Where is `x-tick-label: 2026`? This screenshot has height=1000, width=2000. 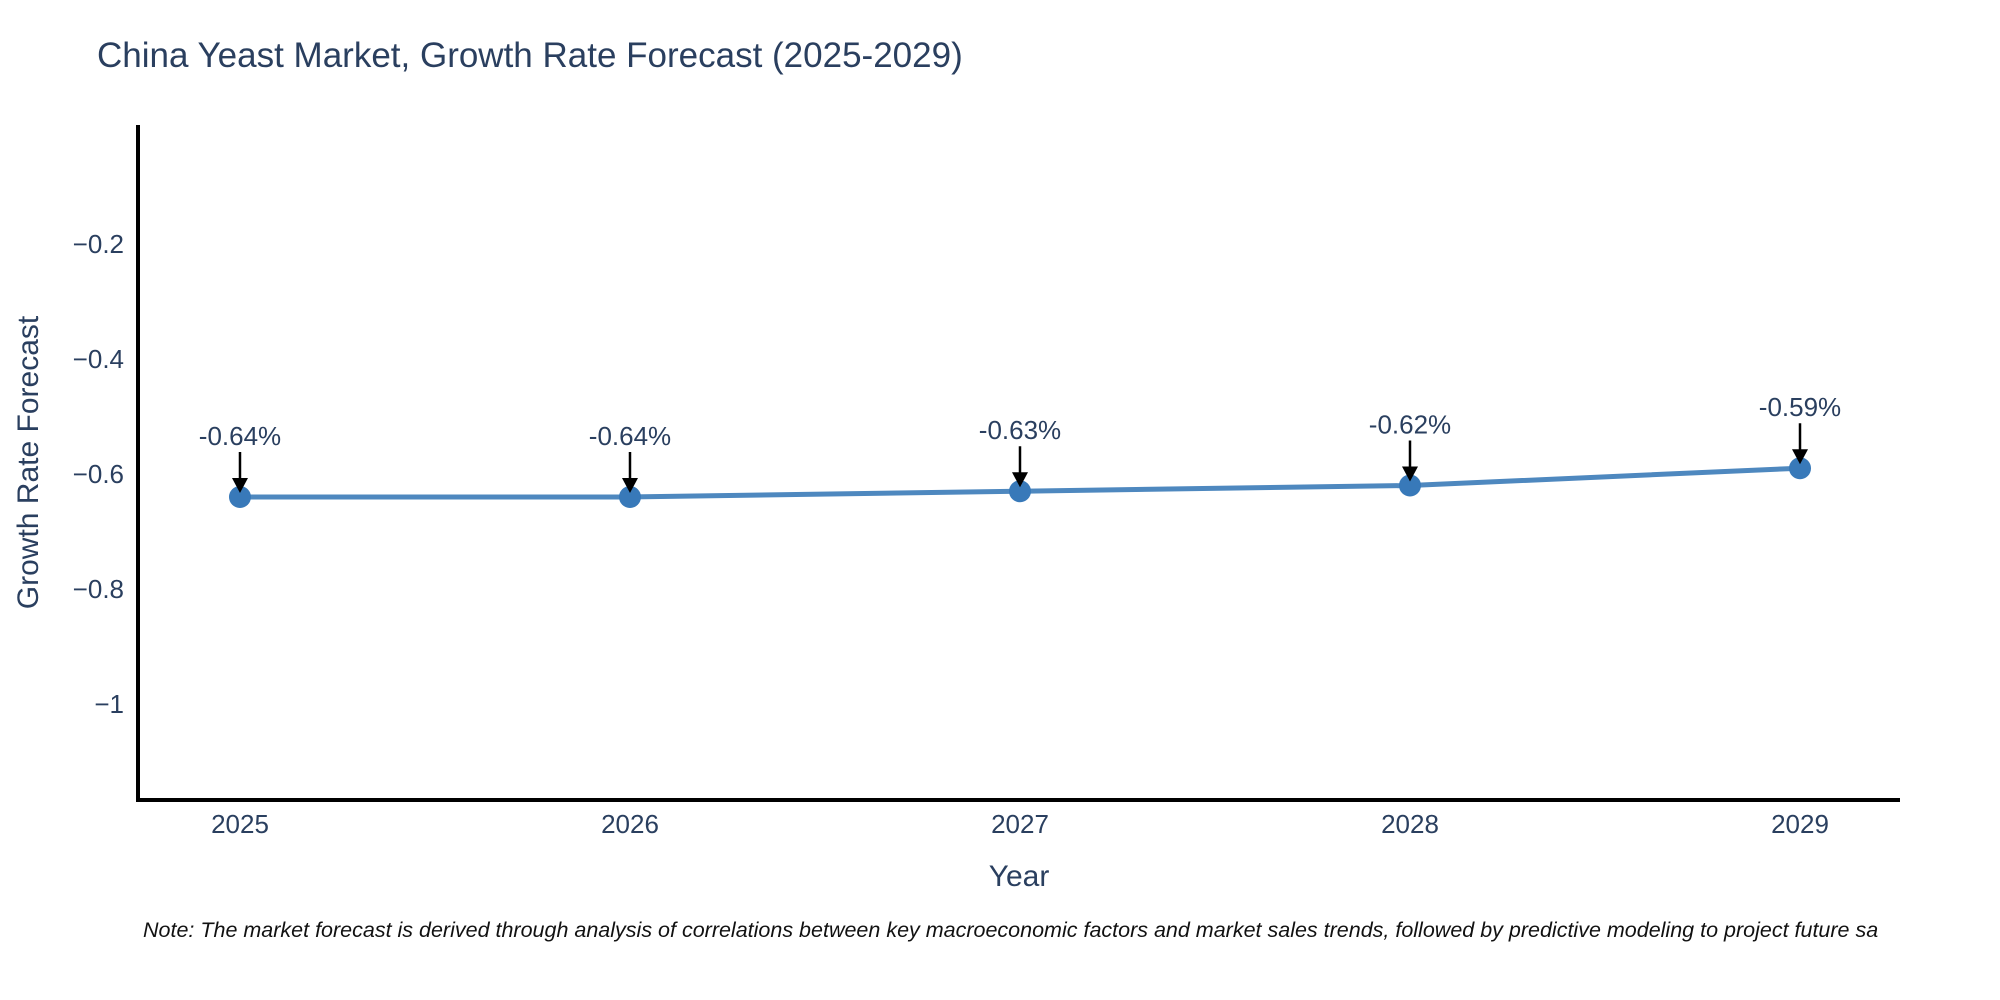
x-tick-label: 2026 is located at coordinates (630, 824).